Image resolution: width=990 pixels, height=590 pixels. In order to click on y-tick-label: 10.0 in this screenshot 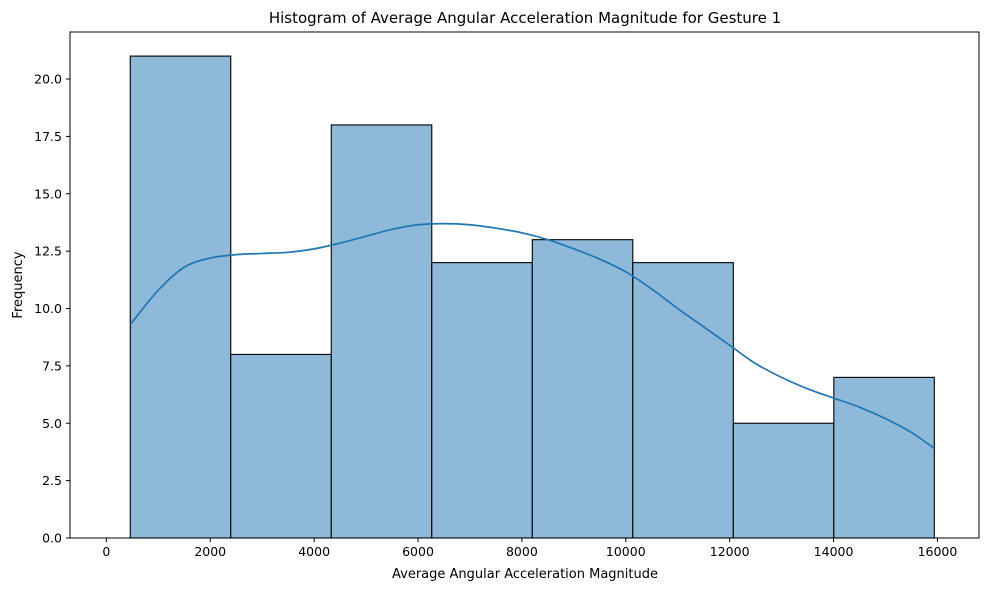, I will do `click(48, 308)`.